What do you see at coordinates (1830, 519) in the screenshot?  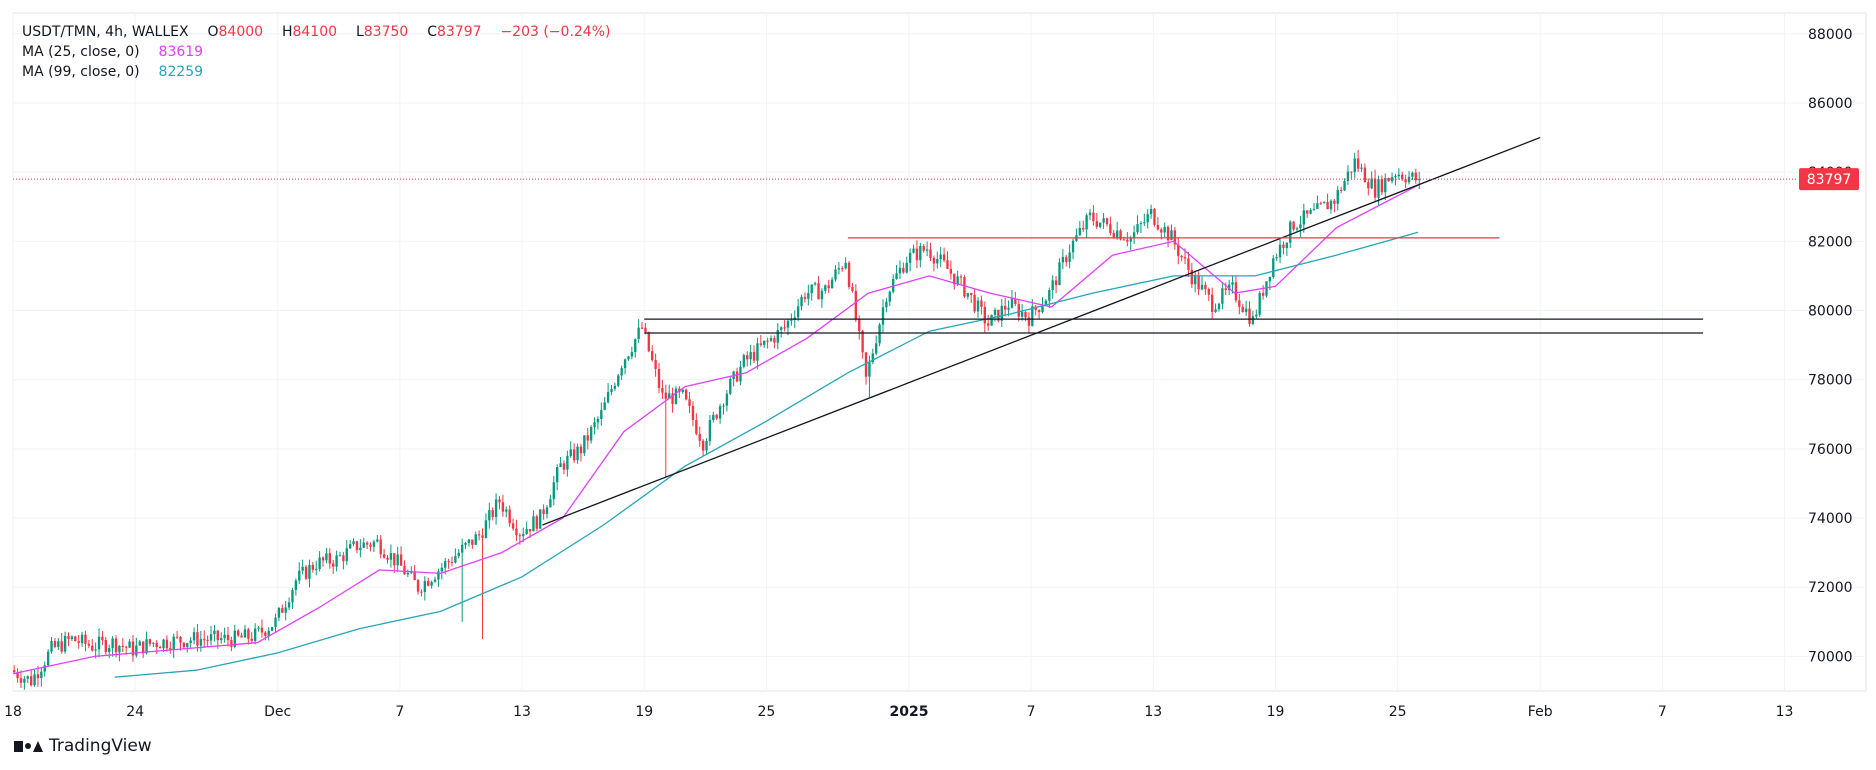 I see `y-tick-label: 74000` at bounding box center [1830, 519].